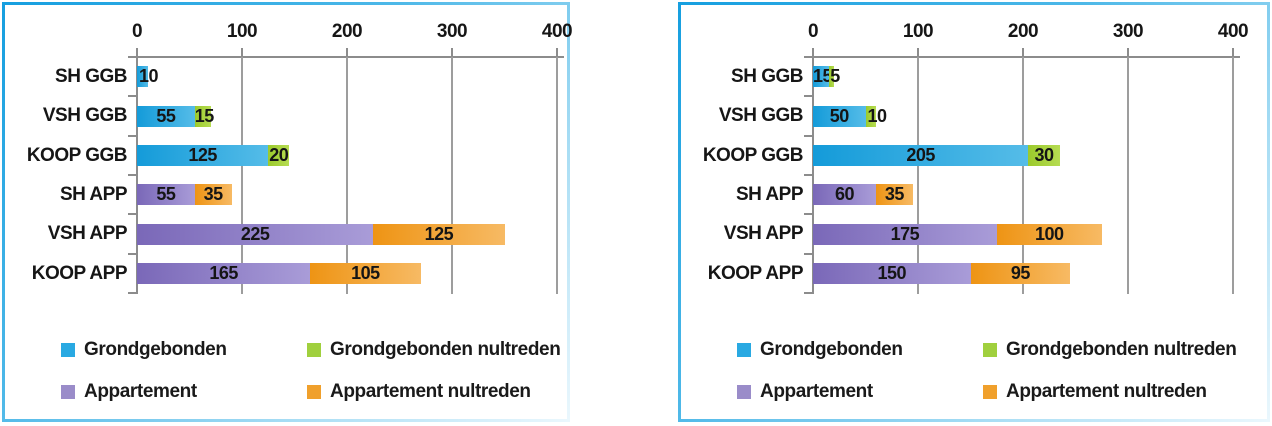  I want to click on x-tick-label: 400, so click(557, 31).